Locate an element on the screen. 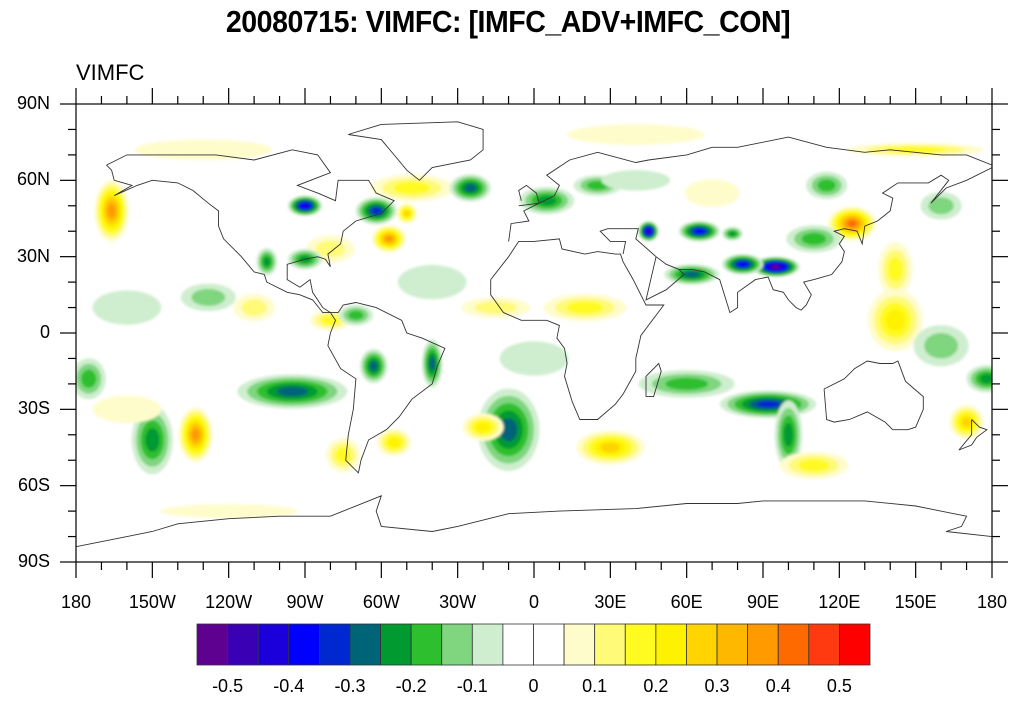  x-tick-label: 30W is located at coordinates (458, 602).